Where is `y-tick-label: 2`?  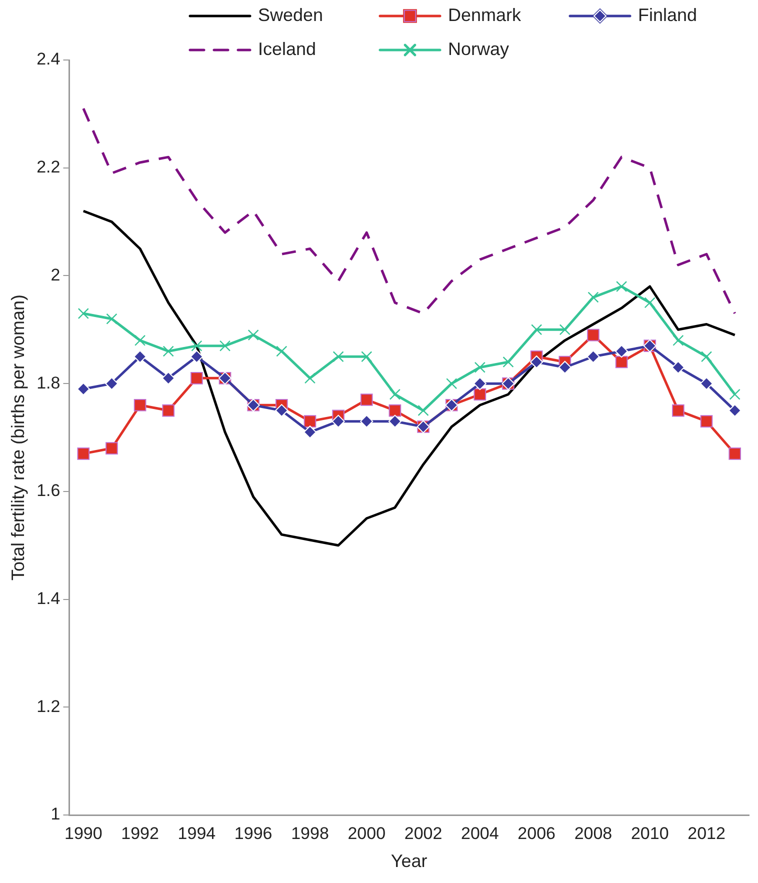 y-tick-label: 2 is located at coordinates (55, 274).